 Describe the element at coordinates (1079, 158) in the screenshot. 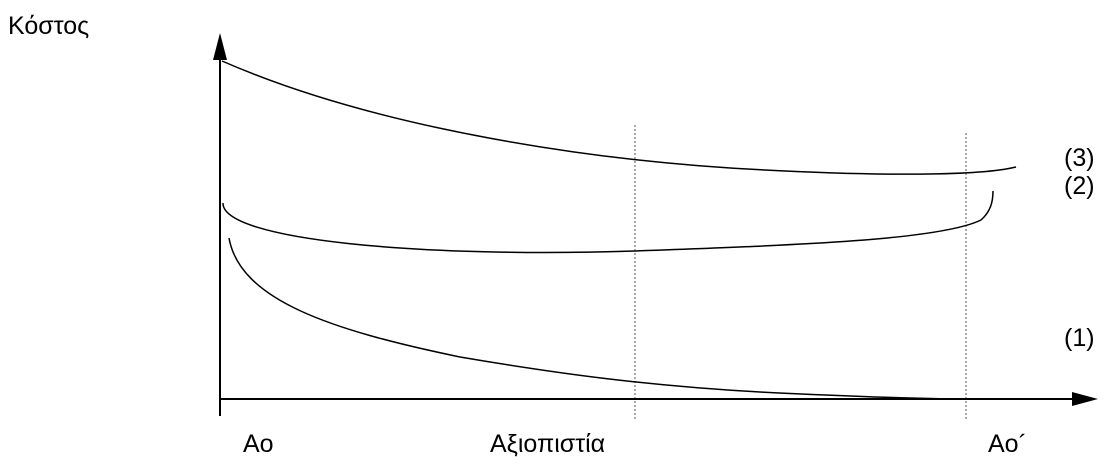

I see `curve-label-3: (3)` at that location.